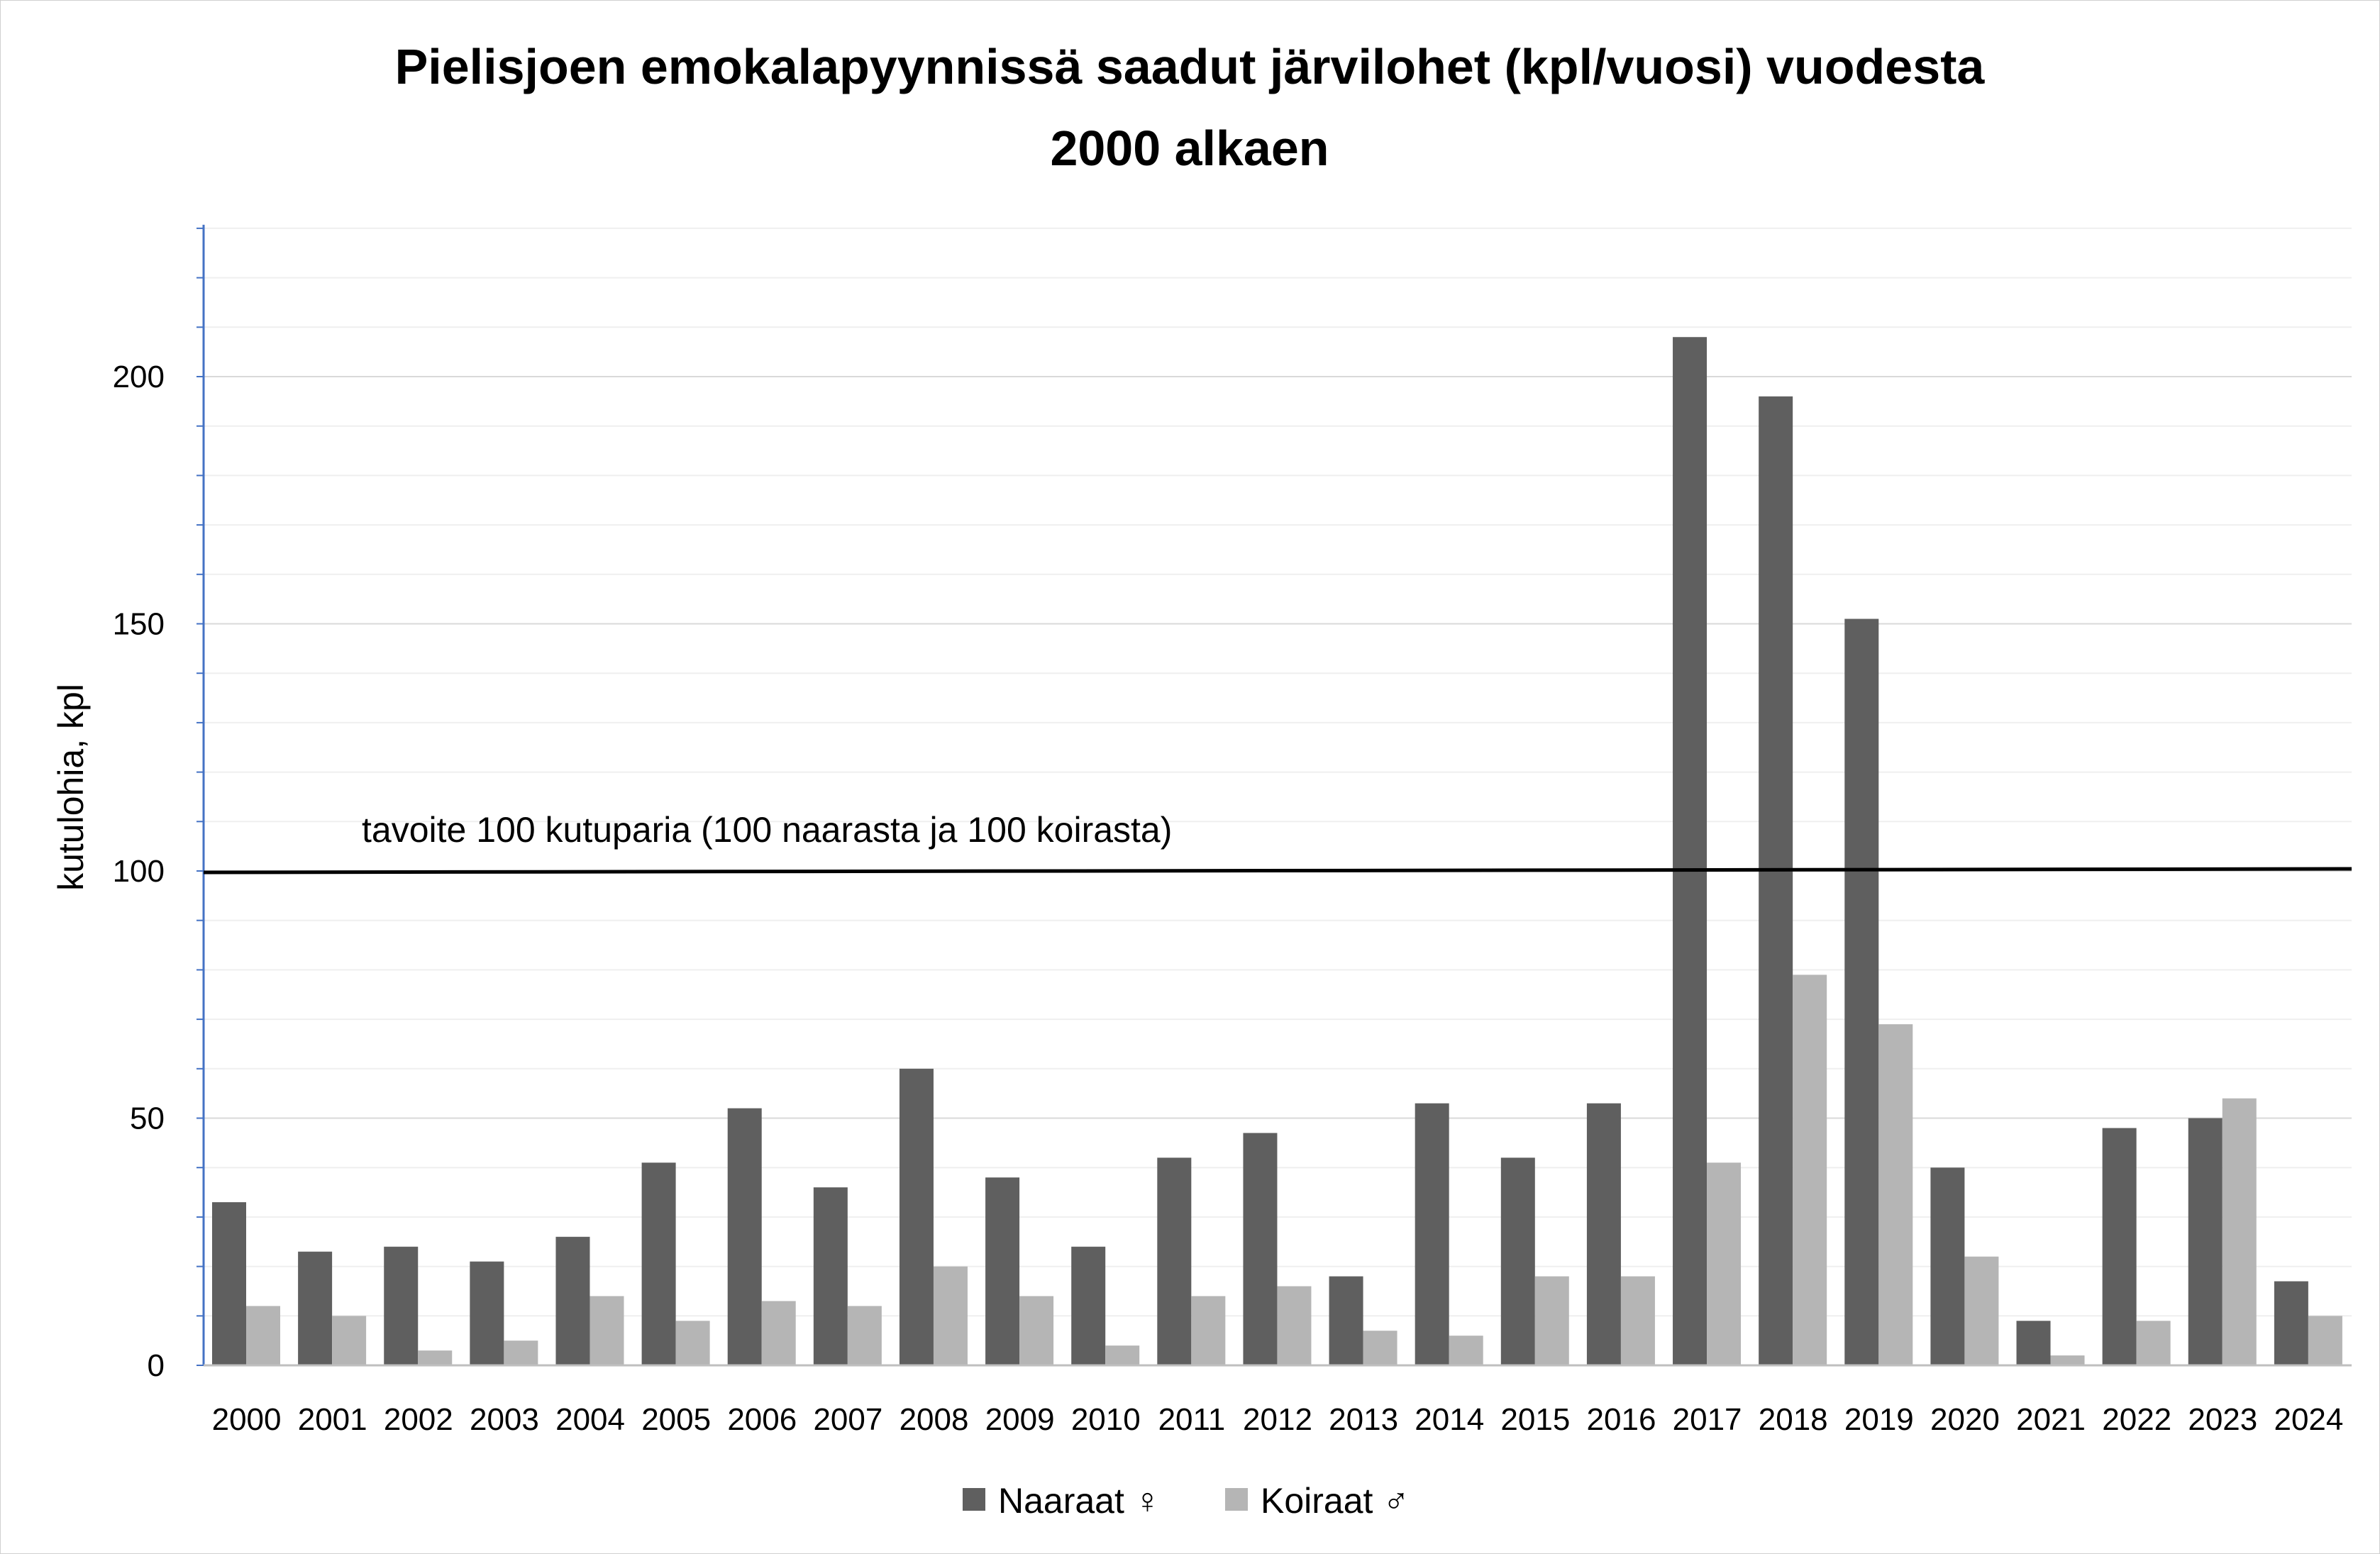 Image resolution: width=2380 pixels, height=1554 pixels. What do you see at coordinates (1380, 1348) in the screenshot?
I see `bar-koiraat-2013` at bounding box center [1380, 1348].